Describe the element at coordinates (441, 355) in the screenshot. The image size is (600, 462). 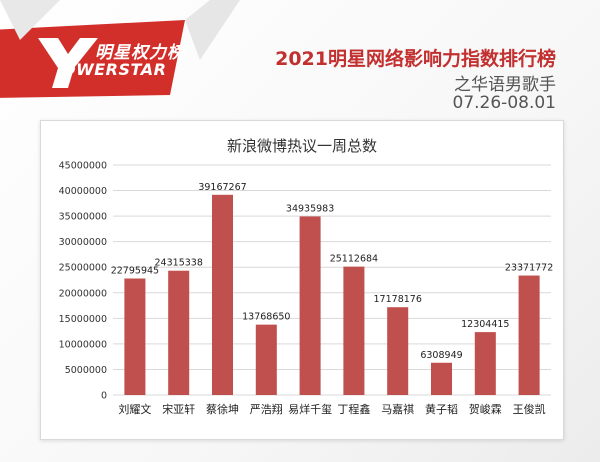
I see `bar-value-label: 6308949` at that location.